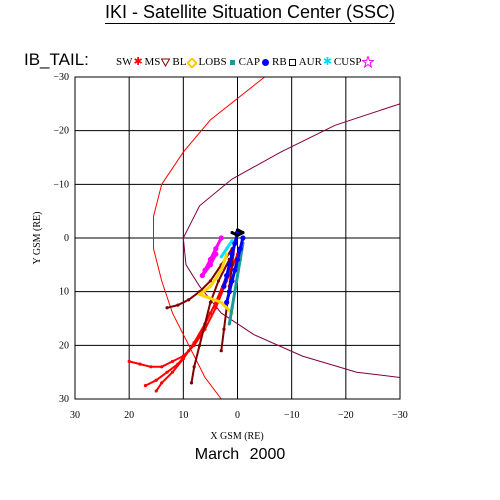  I want to click on page-title: IKI - Satellite Situation Center (SSC), so click(250, 13).